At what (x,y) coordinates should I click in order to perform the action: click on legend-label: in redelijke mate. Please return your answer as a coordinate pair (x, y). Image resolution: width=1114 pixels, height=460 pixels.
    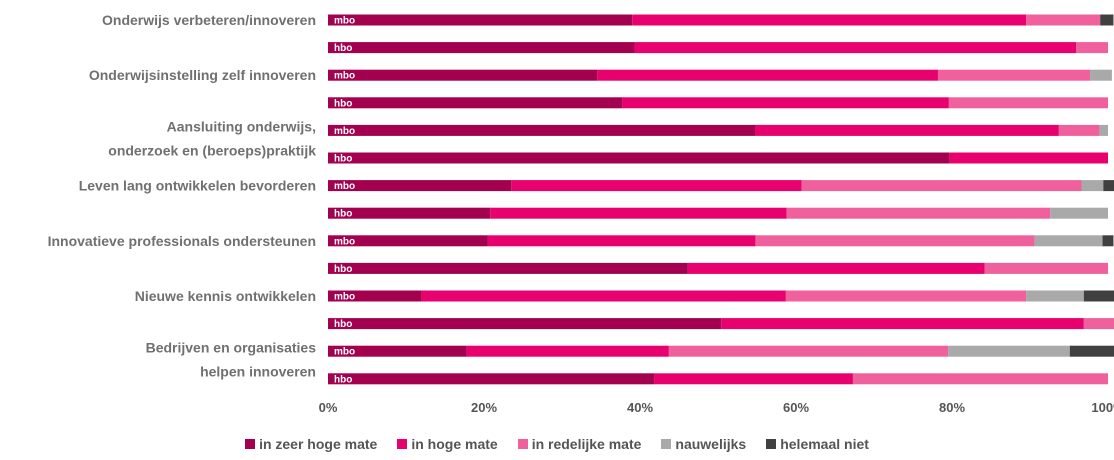
    Looking at the image, I should click on (586, 444).